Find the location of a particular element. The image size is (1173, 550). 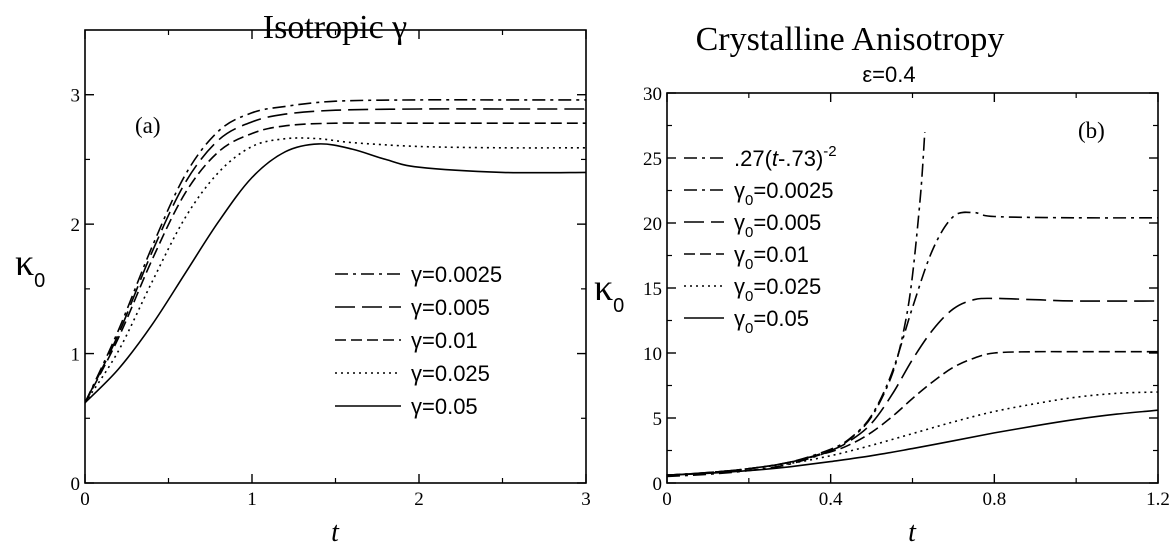

chart-a-title: Isotropic γ is located at coordinates (335, 27).